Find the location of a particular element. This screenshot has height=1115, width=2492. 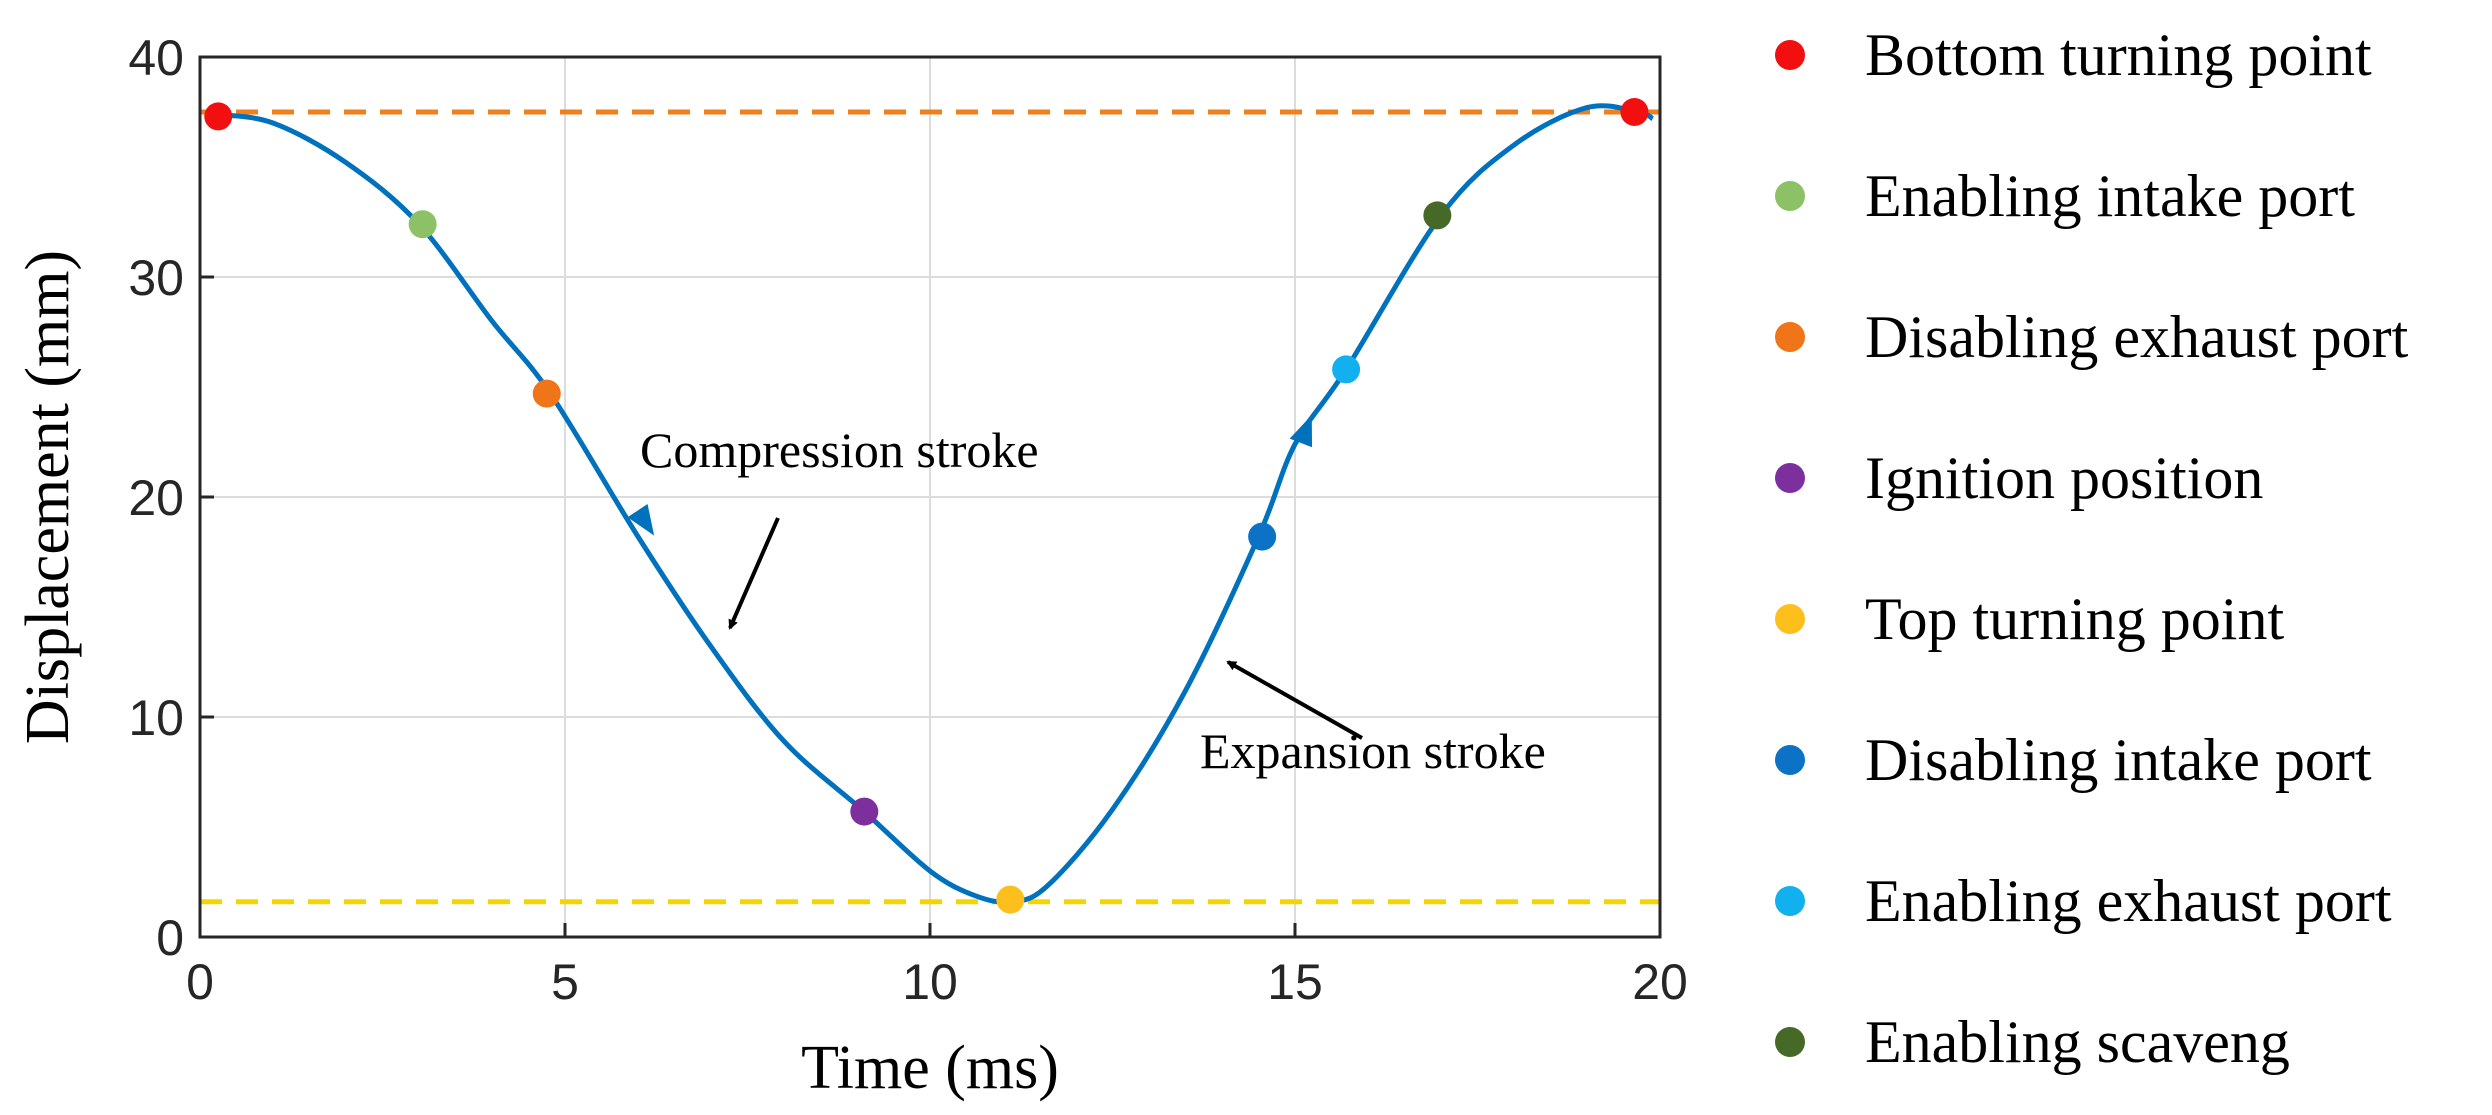

marker-enabling-intake-port is located at coordinates (422, 224).